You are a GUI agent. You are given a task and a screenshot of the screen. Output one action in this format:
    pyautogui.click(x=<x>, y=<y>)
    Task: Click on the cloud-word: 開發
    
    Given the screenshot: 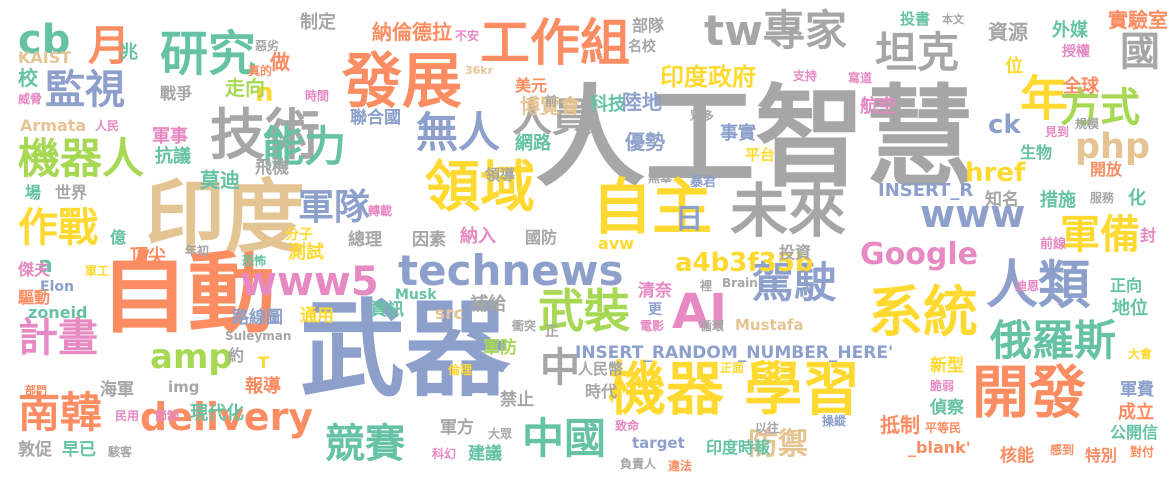 What is the action you would take?
    pyautogui.click(x=1029, y=393)
    